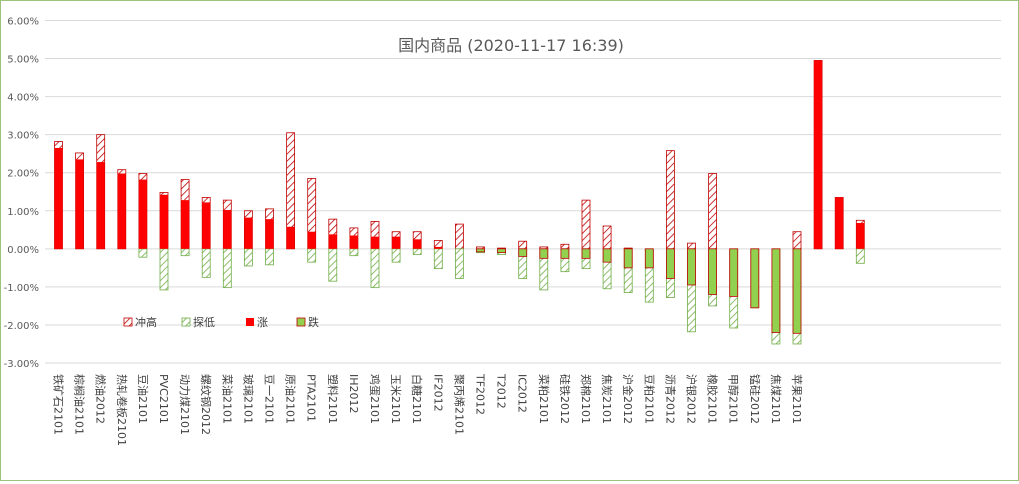 The image size is (1019, 484). I want to click on legend: 冲高 探低 涨 跌, so click(221, 322).